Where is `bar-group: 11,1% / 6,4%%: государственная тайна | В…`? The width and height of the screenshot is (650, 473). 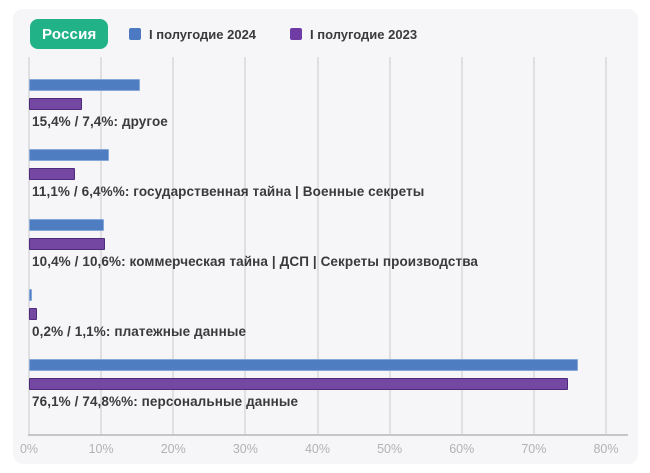
bar-group: 11,1% / 6,4%%: государственная тайна | В… is located at coordinates (325, 175).